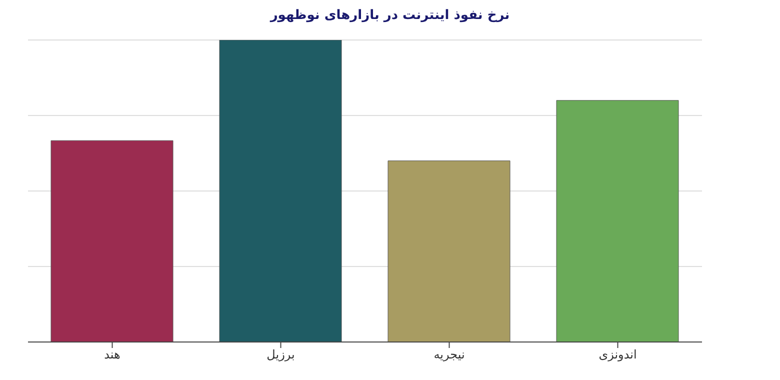  What do you see at coordinates (617, 355) in the screenshot?
I see `x-tick-label: اندونزی` at bounding box center [617, 355].